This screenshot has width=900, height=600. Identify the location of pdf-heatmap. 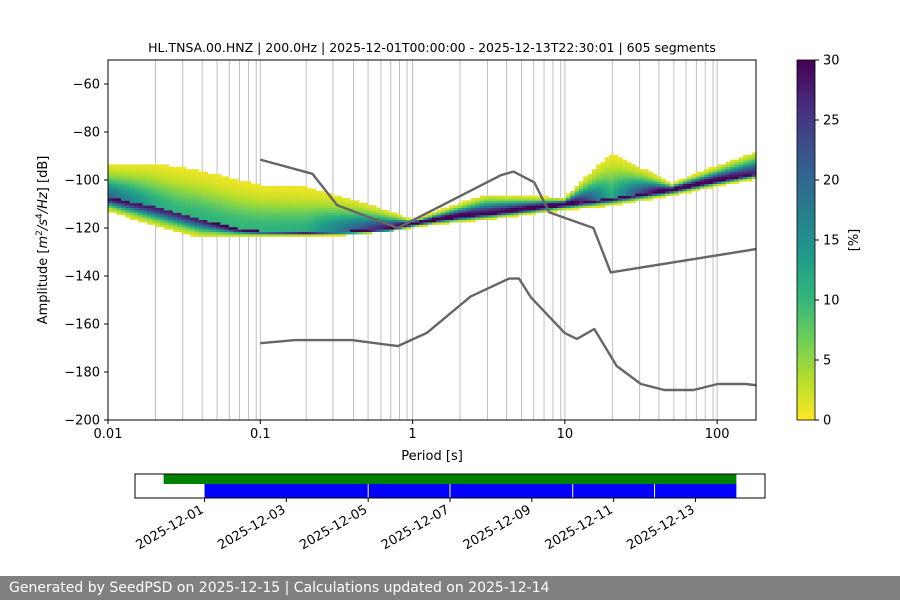
(432, 194).